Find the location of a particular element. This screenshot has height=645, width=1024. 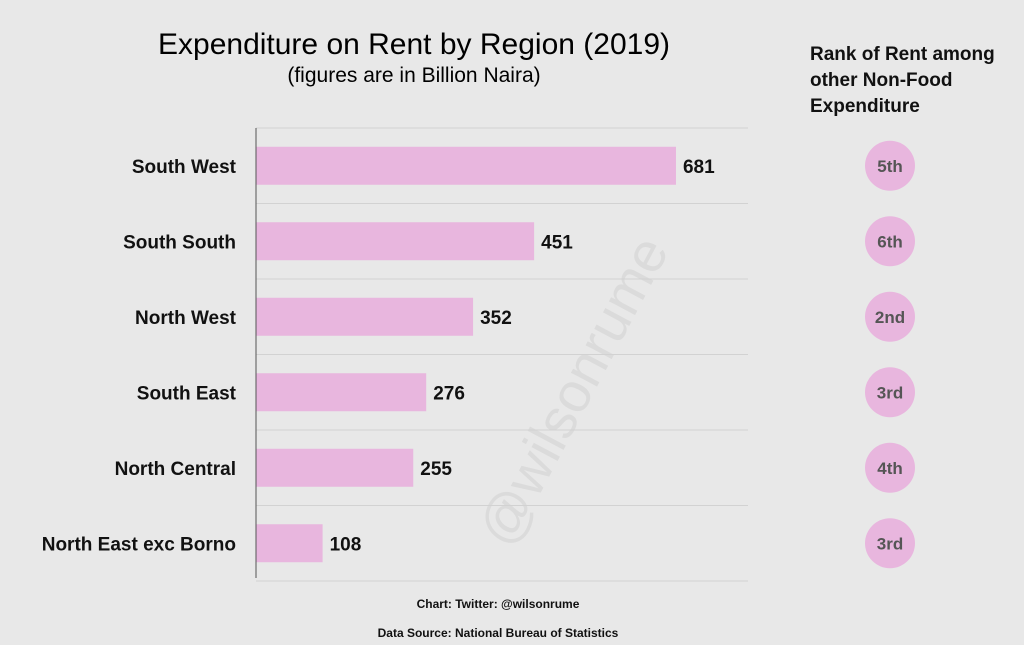

watermark: @wilsonrume is located at coordinates (572, 391).